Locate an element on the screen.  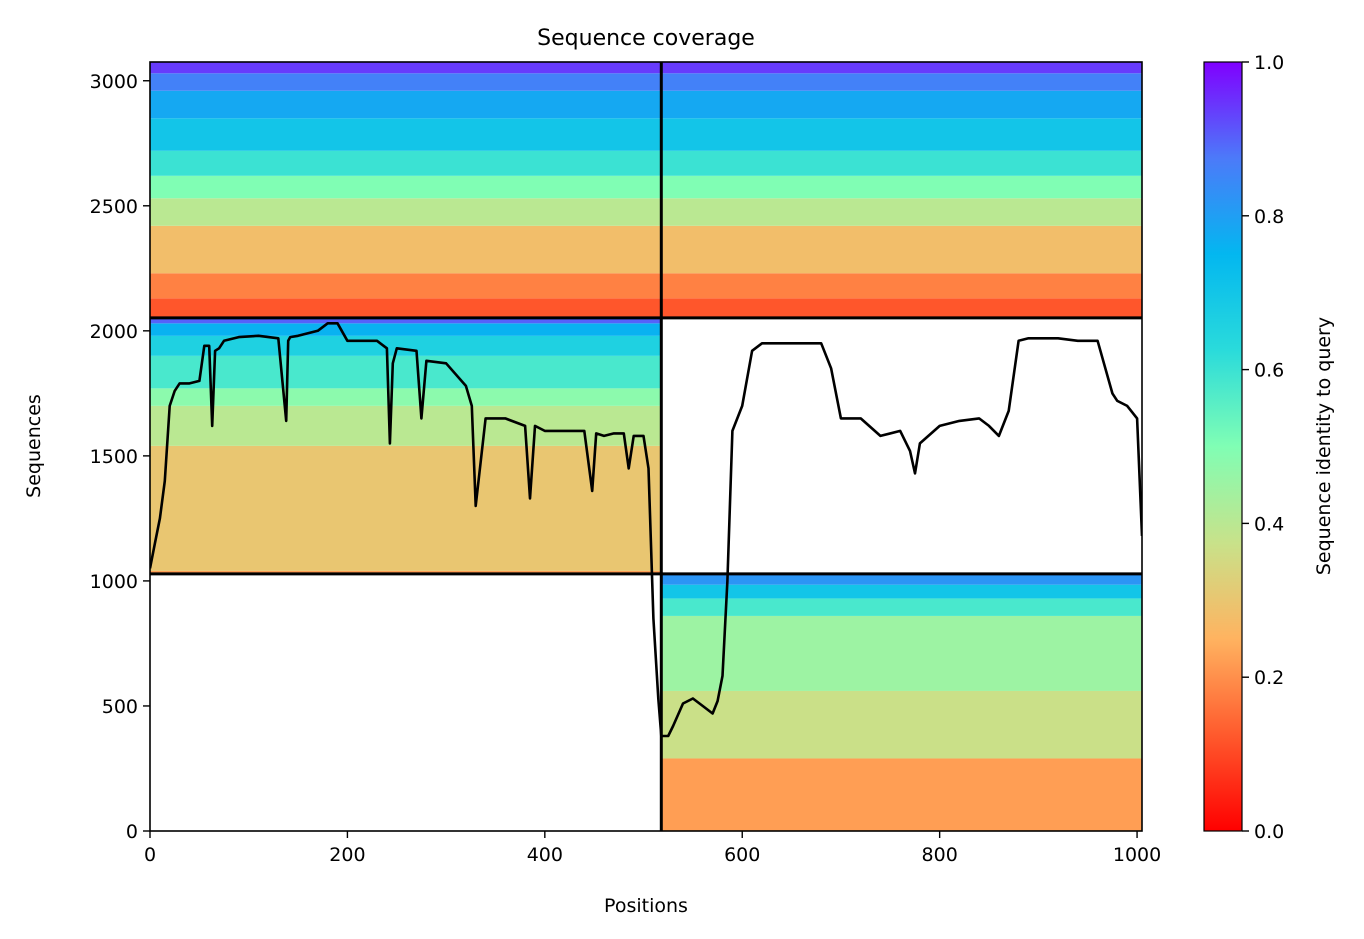
colorbar-ticks: 0.0 0.2 0.4 0.6 0.8 1.0 is located at coordinates (1263, 447).